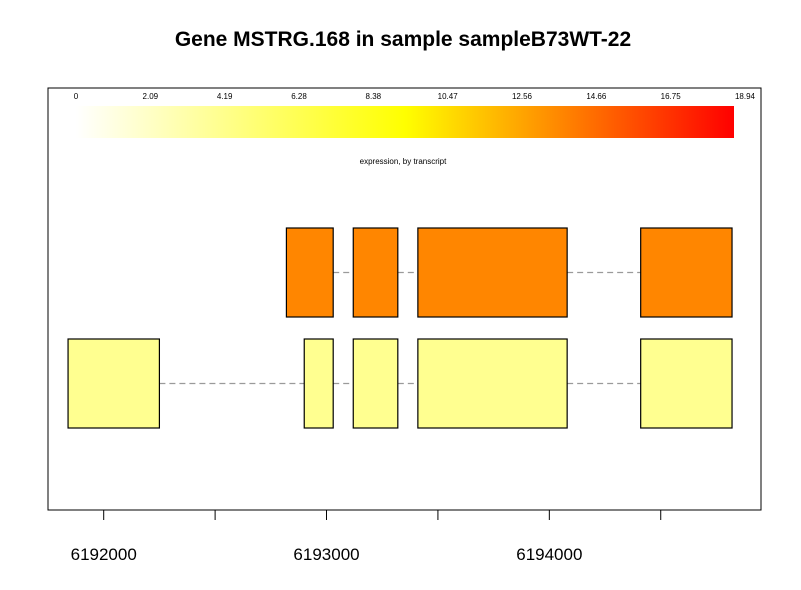  I want to click on color-scale-tick-label: 8.38, so click(374, 96).